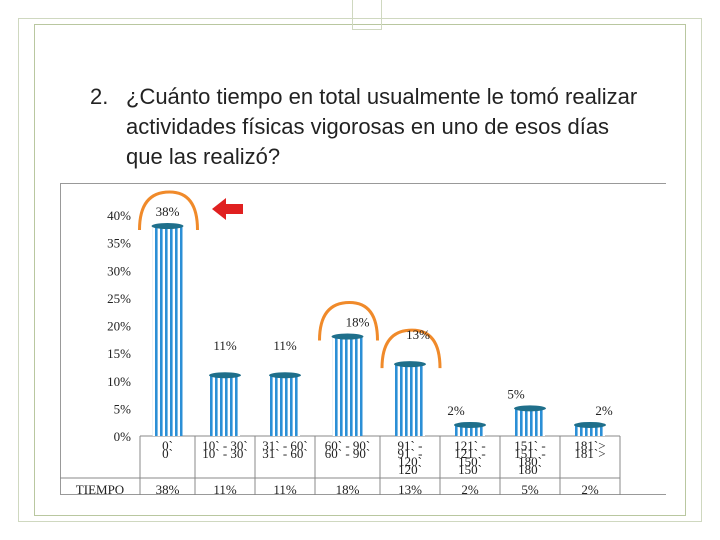 The height and width of the screenshot is (540, 720). Describe the element at coordinates (119, 353) in the screenshot. I see `y-tick-label: 15%` at that location.